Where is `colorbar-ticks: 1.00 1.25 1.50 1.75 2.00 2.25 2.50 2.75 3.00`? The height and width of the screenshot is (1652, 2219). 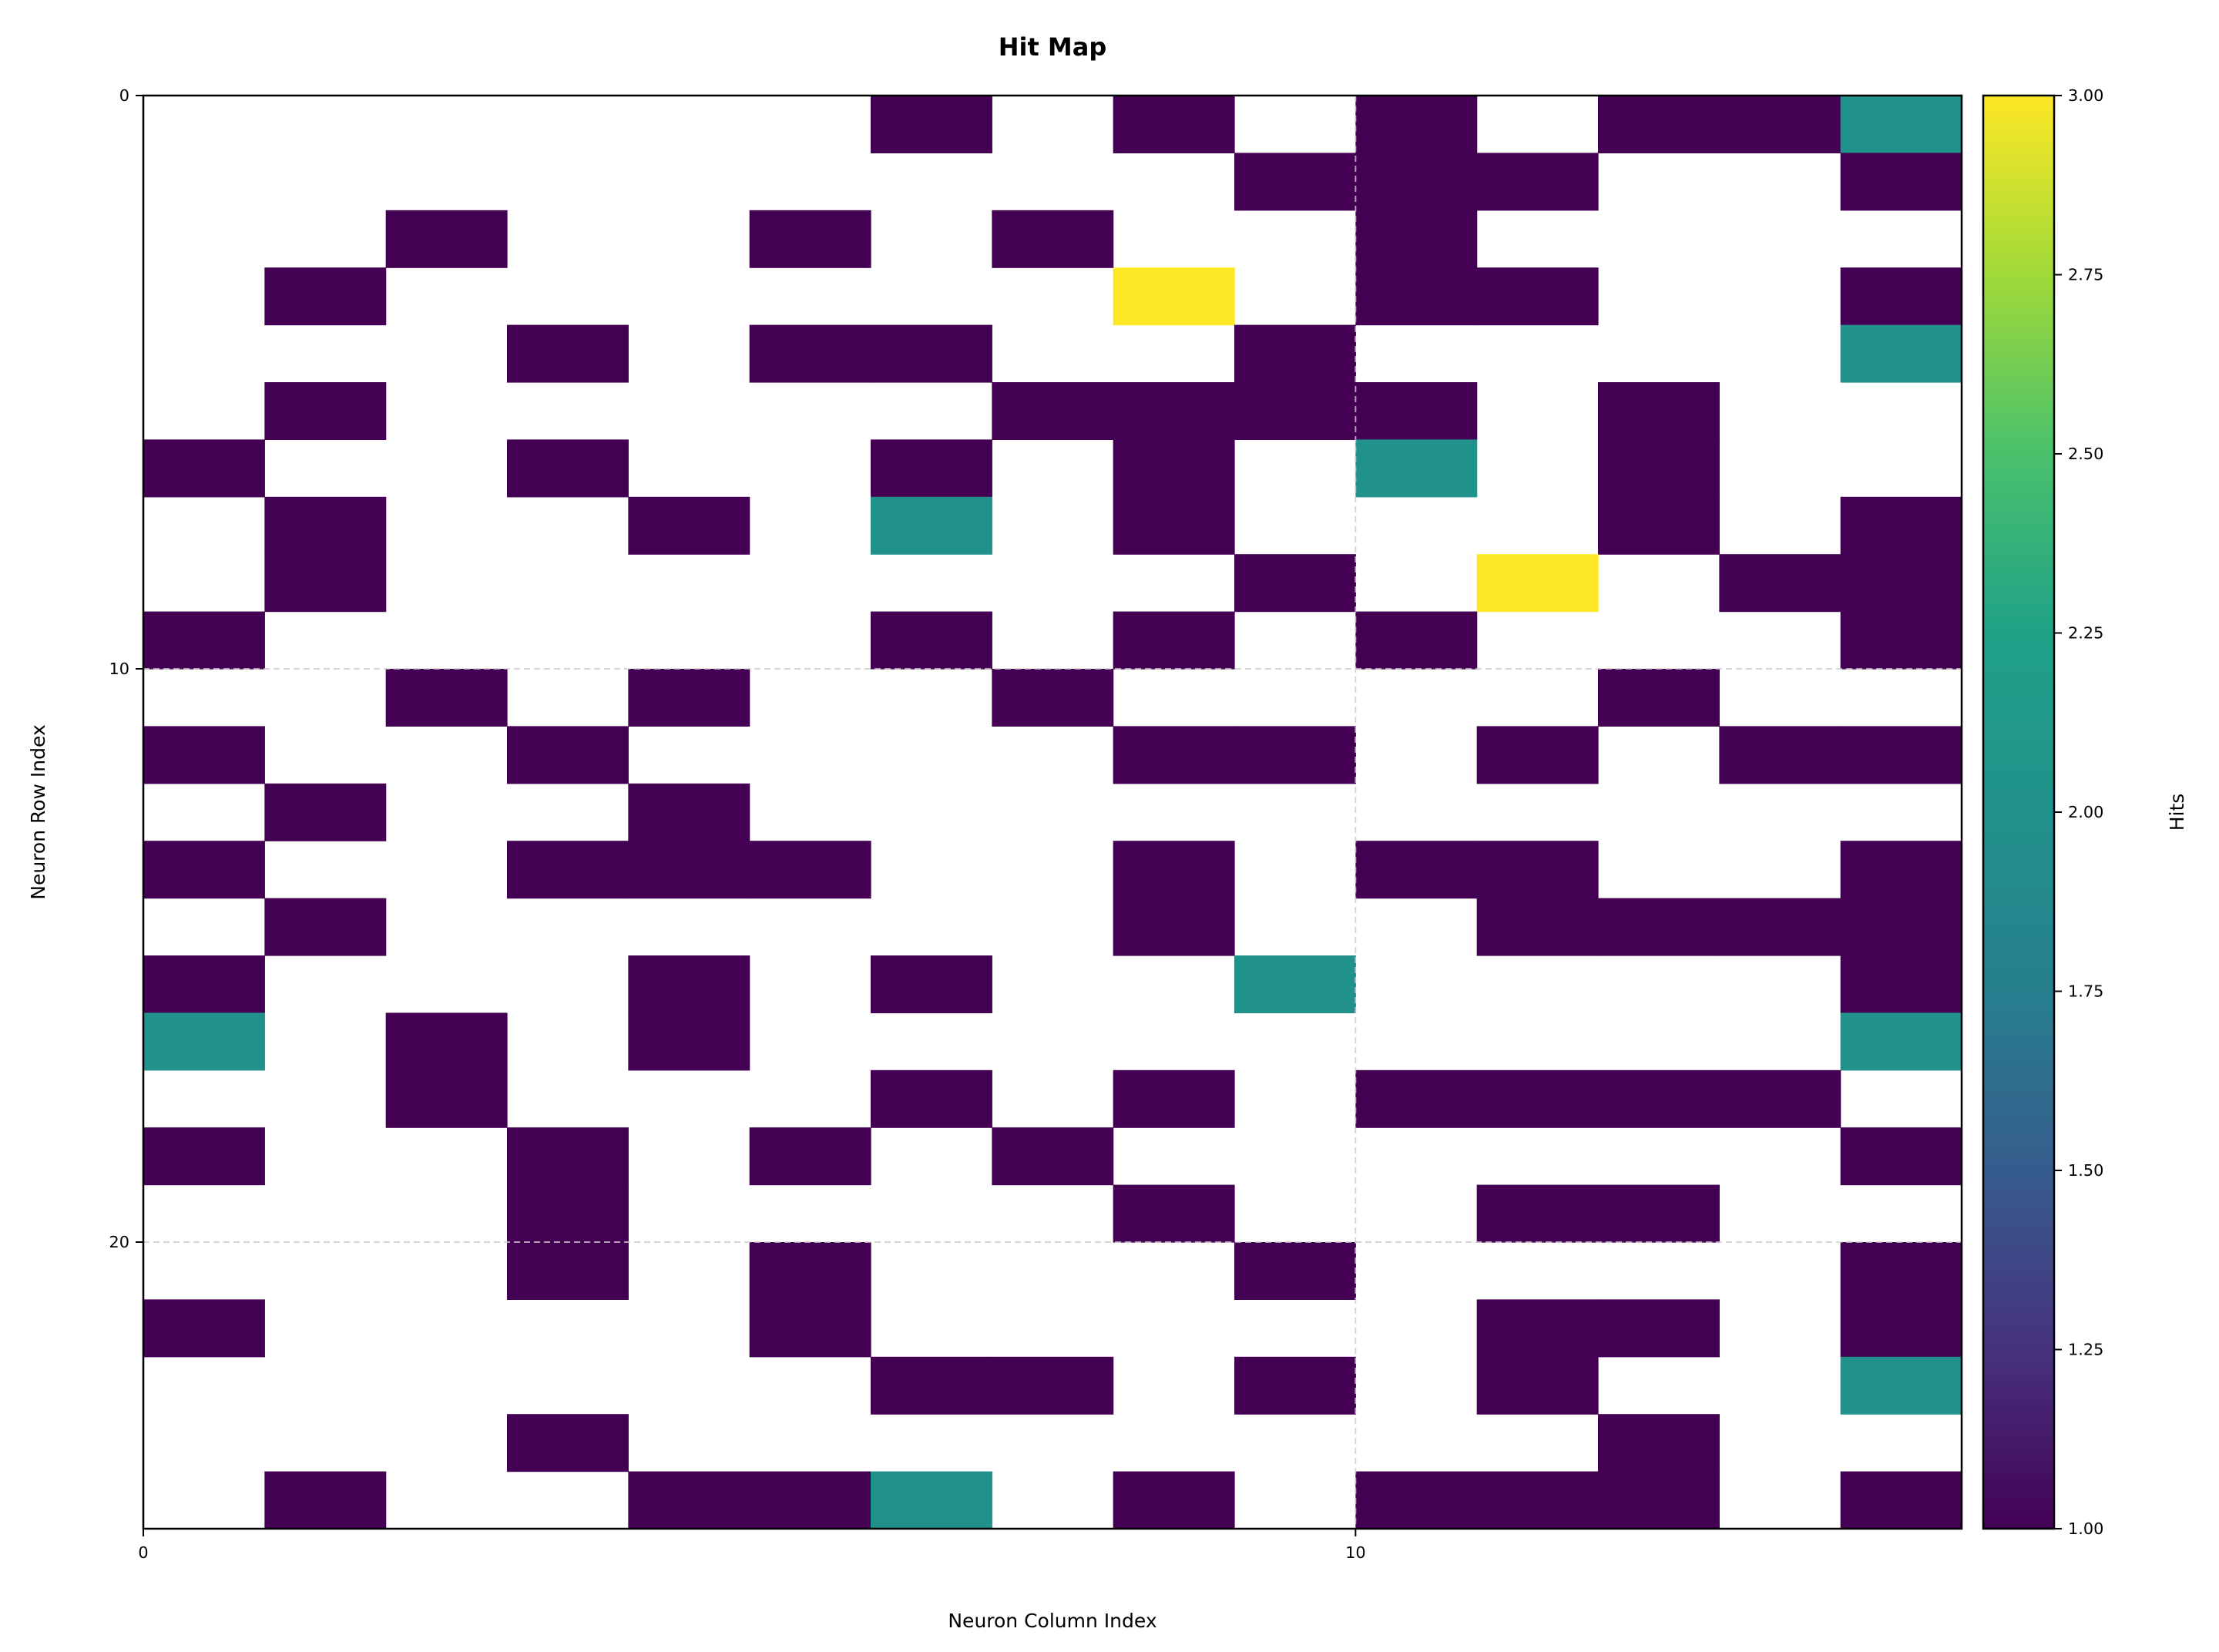 colorbar-ticks: 1.00 1.25 1.50 1.75 2.00 2.25 2.50 2.75 3.00 is located at coordinates (2078, 812).